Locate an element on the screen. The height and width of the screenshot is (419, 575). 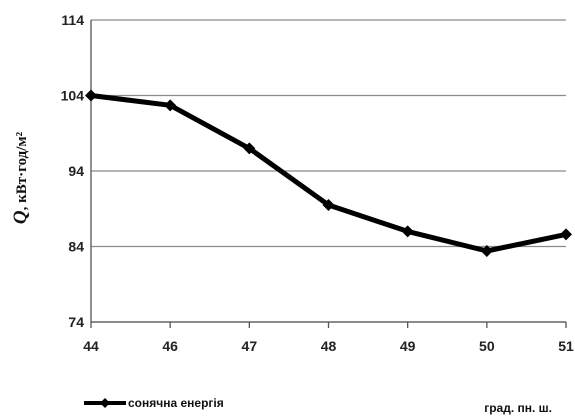
x-tick-labels: 44 46 47 48 49 50 51 is located at coordinates (328, 346).